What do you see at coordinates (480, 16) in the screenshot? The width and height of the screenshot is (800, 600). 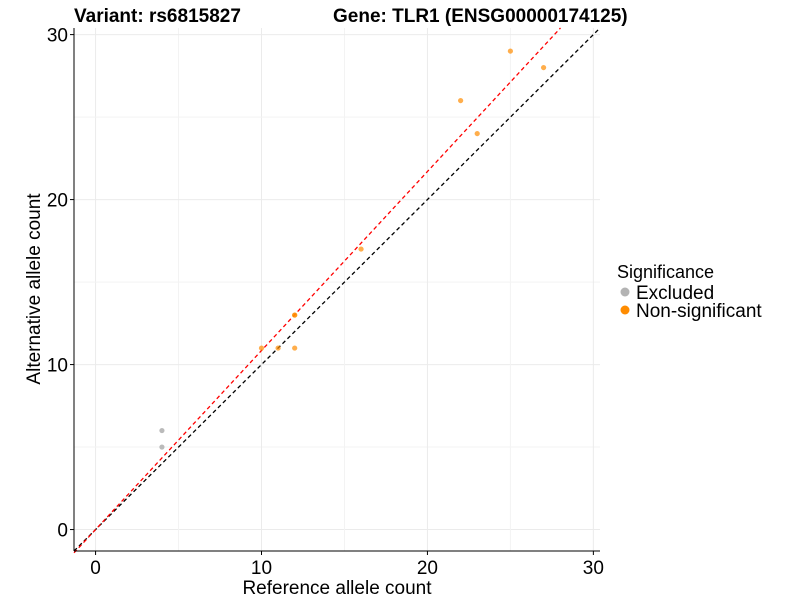 I see `gene-title: Gene: TLR1 (ENSG00000174125)` at bounding box center [480, 16].